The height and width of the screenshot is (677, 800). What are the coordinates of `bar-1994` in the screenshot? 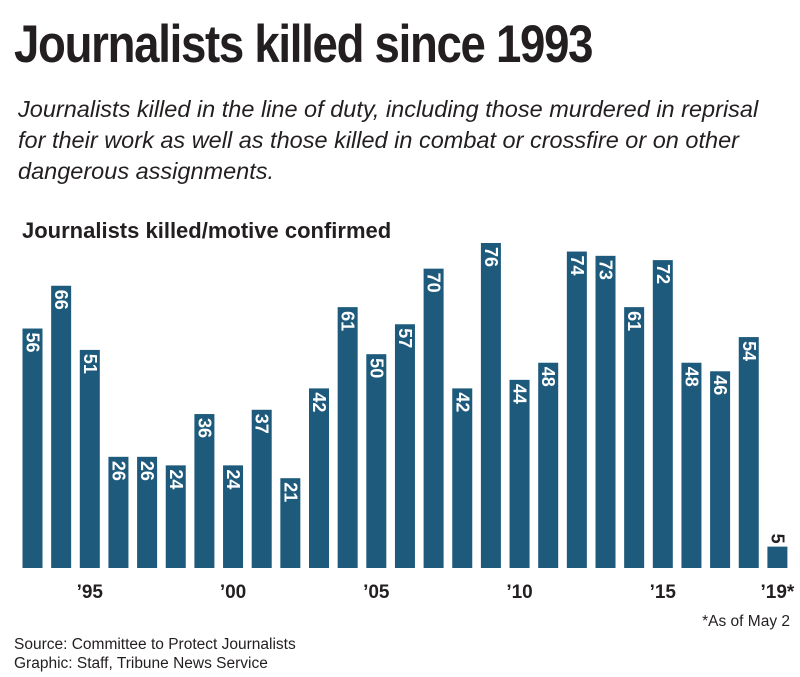 It's located at (61, 426).